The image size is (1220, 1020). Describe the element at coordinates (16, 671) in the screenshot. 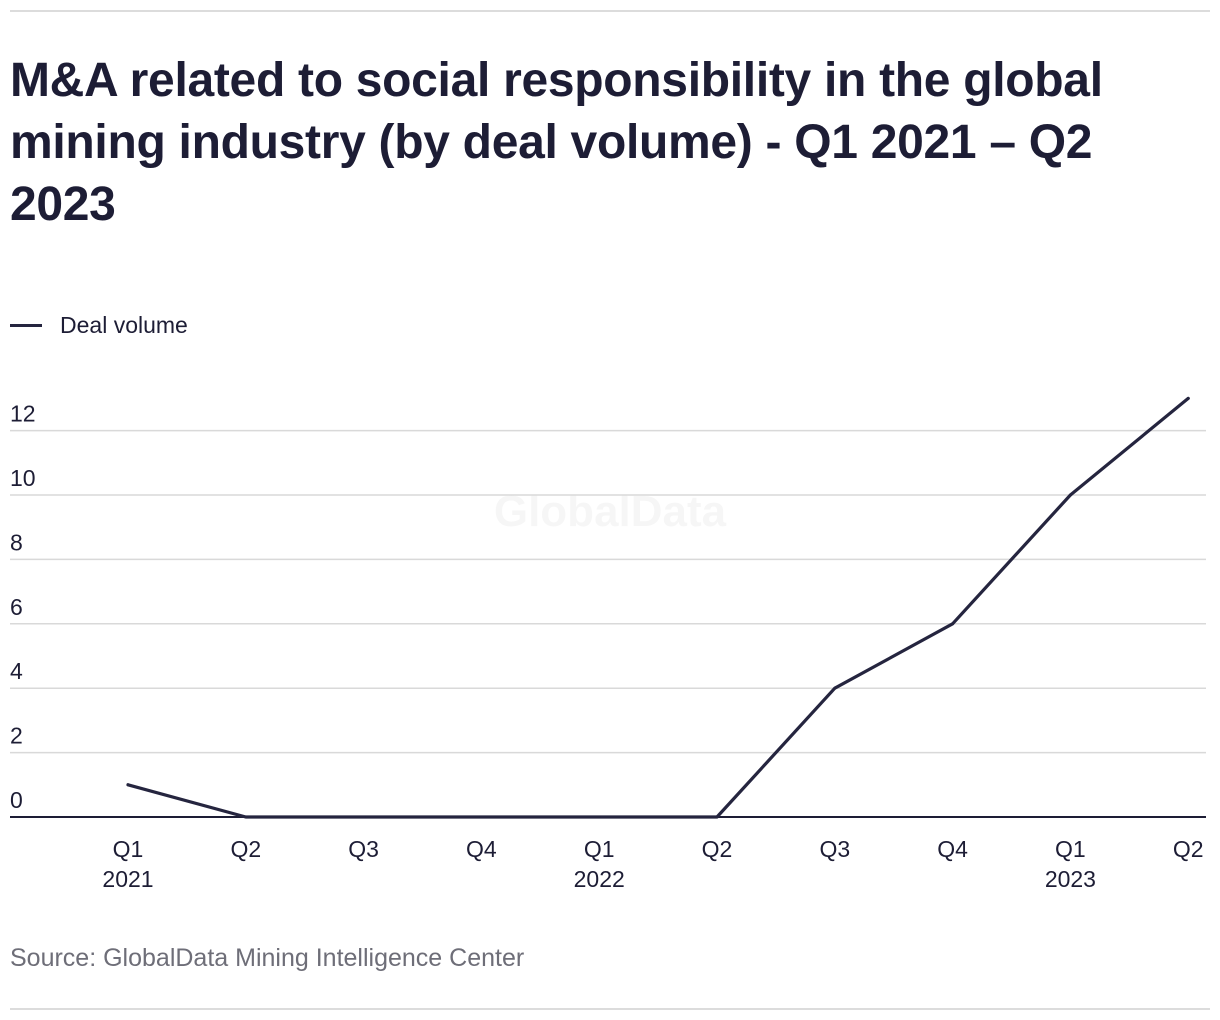

I see `y-tick-label: 4` at that location.